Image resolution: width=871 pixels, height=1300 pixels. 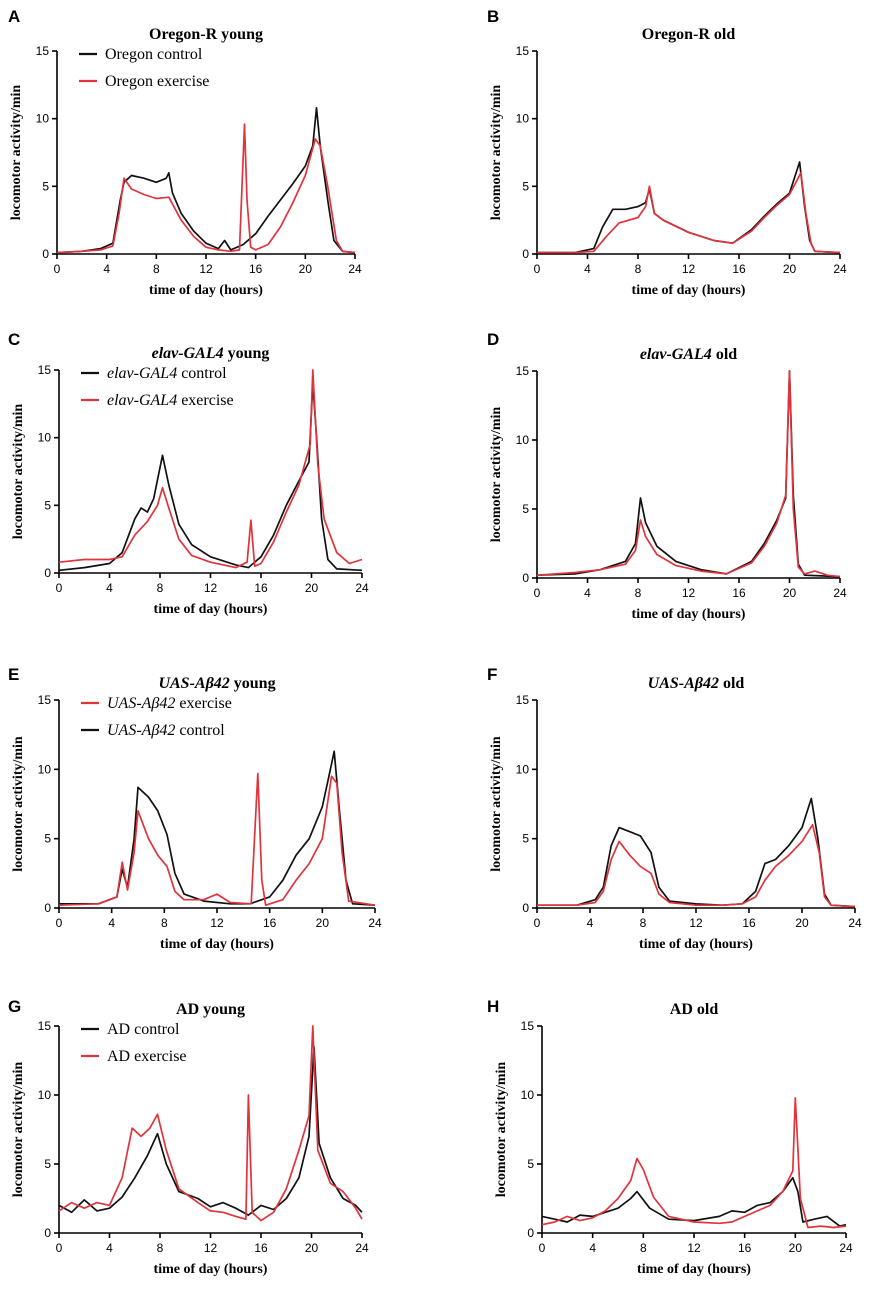 I want to click on panel-title-italic: elav-GAL4, so click(x=188, y=353).